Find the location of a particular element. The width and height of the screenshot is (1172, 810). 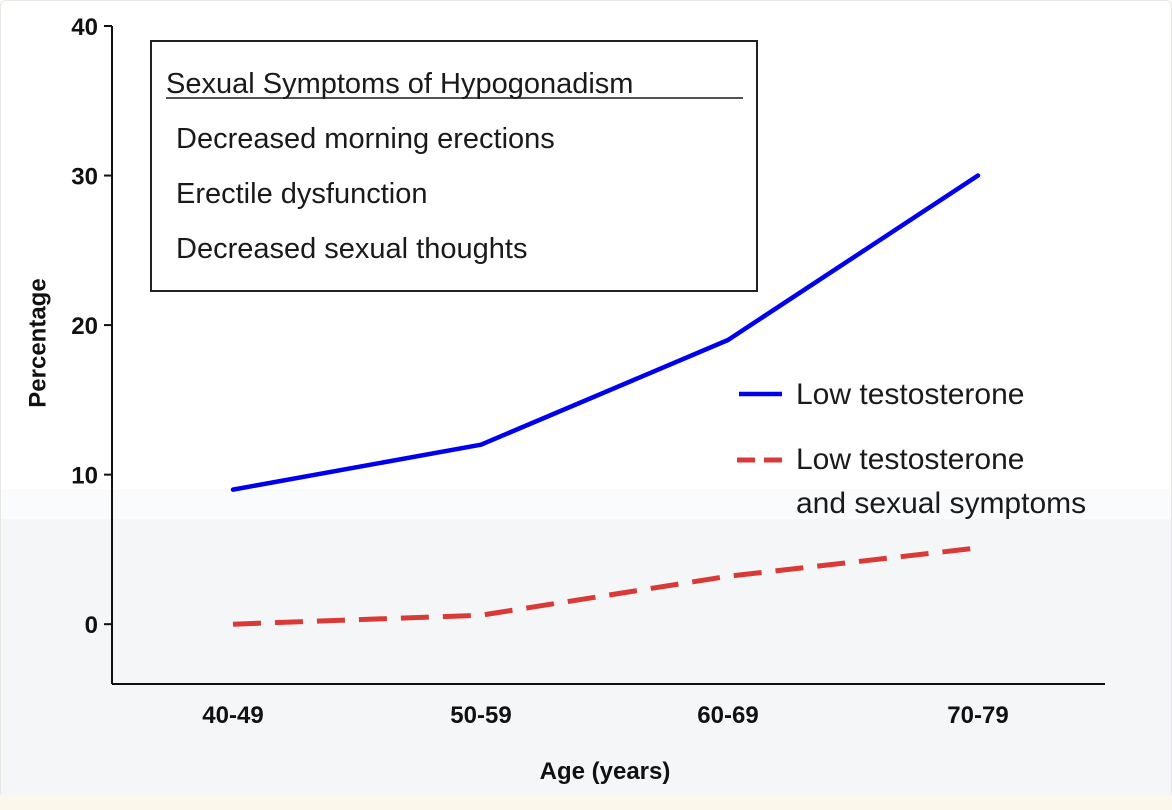

x-tick-label: 50-59 is located at coordinates (480, 715).